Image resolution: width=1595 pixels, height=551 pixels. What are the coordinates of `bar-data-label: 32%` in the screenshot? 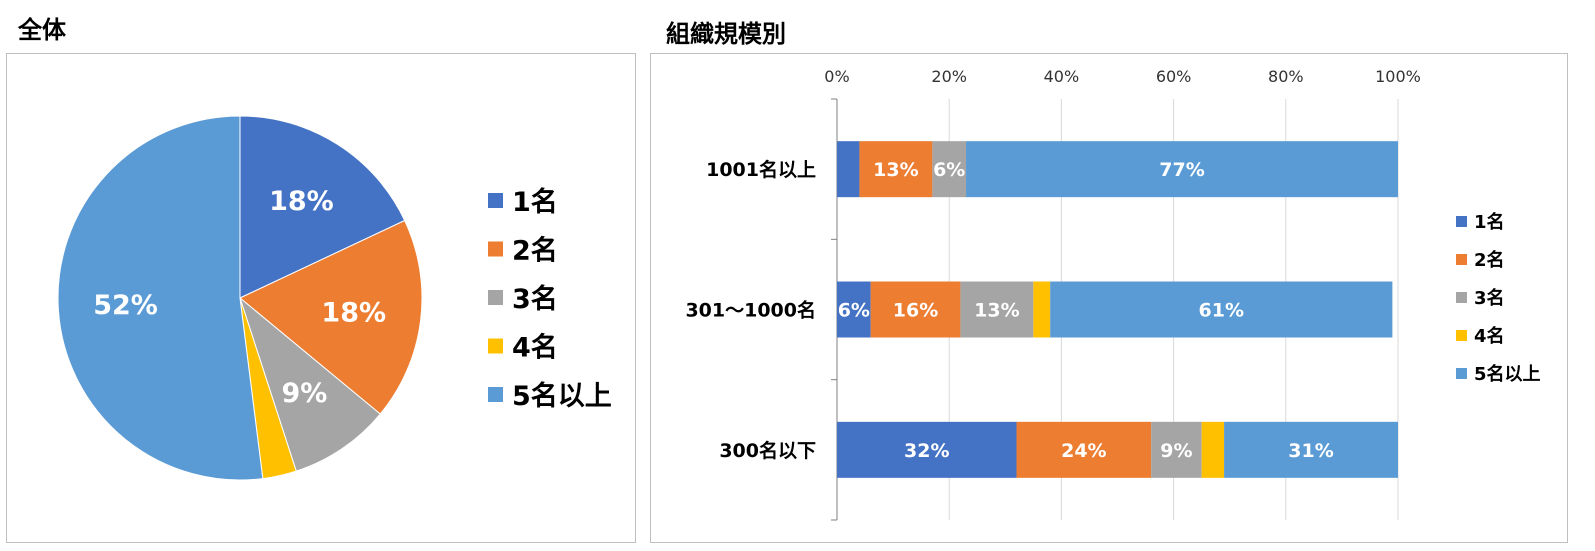 It's located at (926, 451).